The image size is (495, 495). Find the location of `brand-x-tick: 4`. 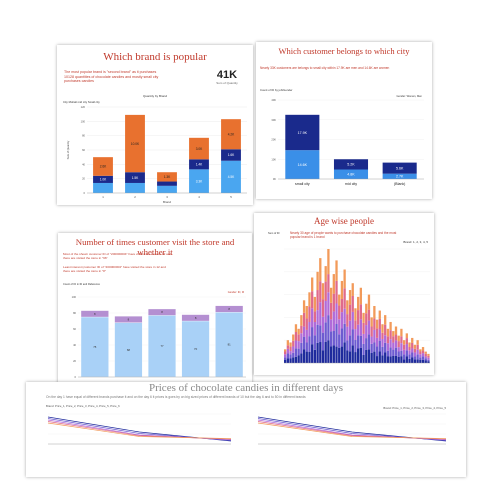

brand-x-tick: 4 is located at coordinates (199, 197).